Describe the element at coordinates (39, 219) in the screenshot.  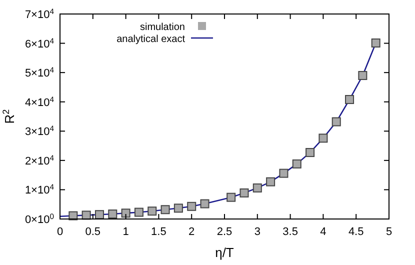
I see `y-tick-label: 0×10$^{0}$` at that location.